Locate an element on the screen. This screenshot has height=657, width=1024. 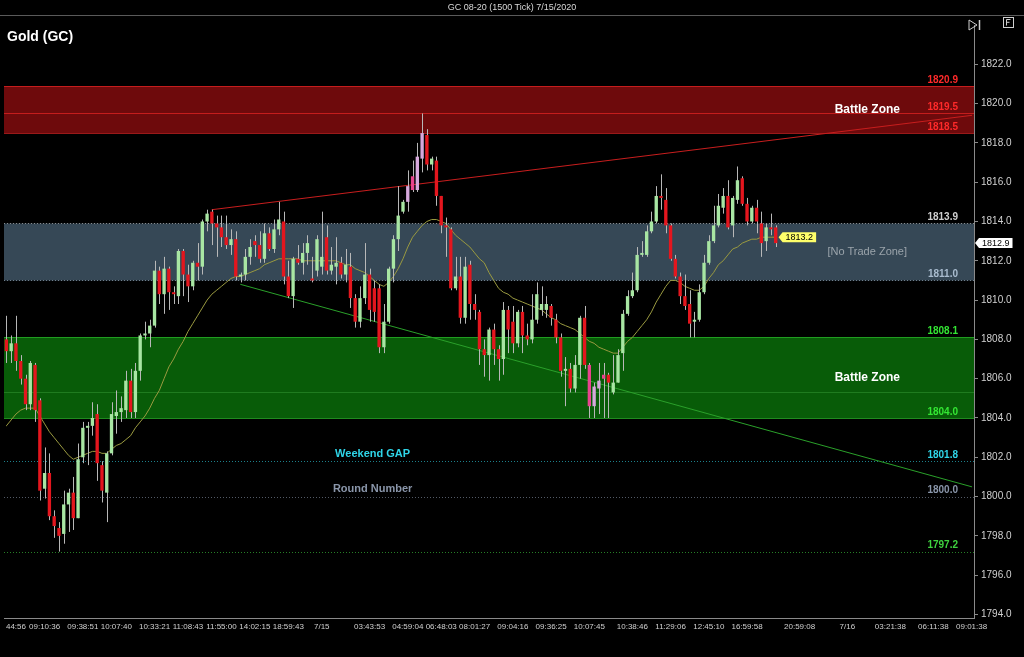
x-tick-label: 14:02:15 is located at coordinates (255, 627).